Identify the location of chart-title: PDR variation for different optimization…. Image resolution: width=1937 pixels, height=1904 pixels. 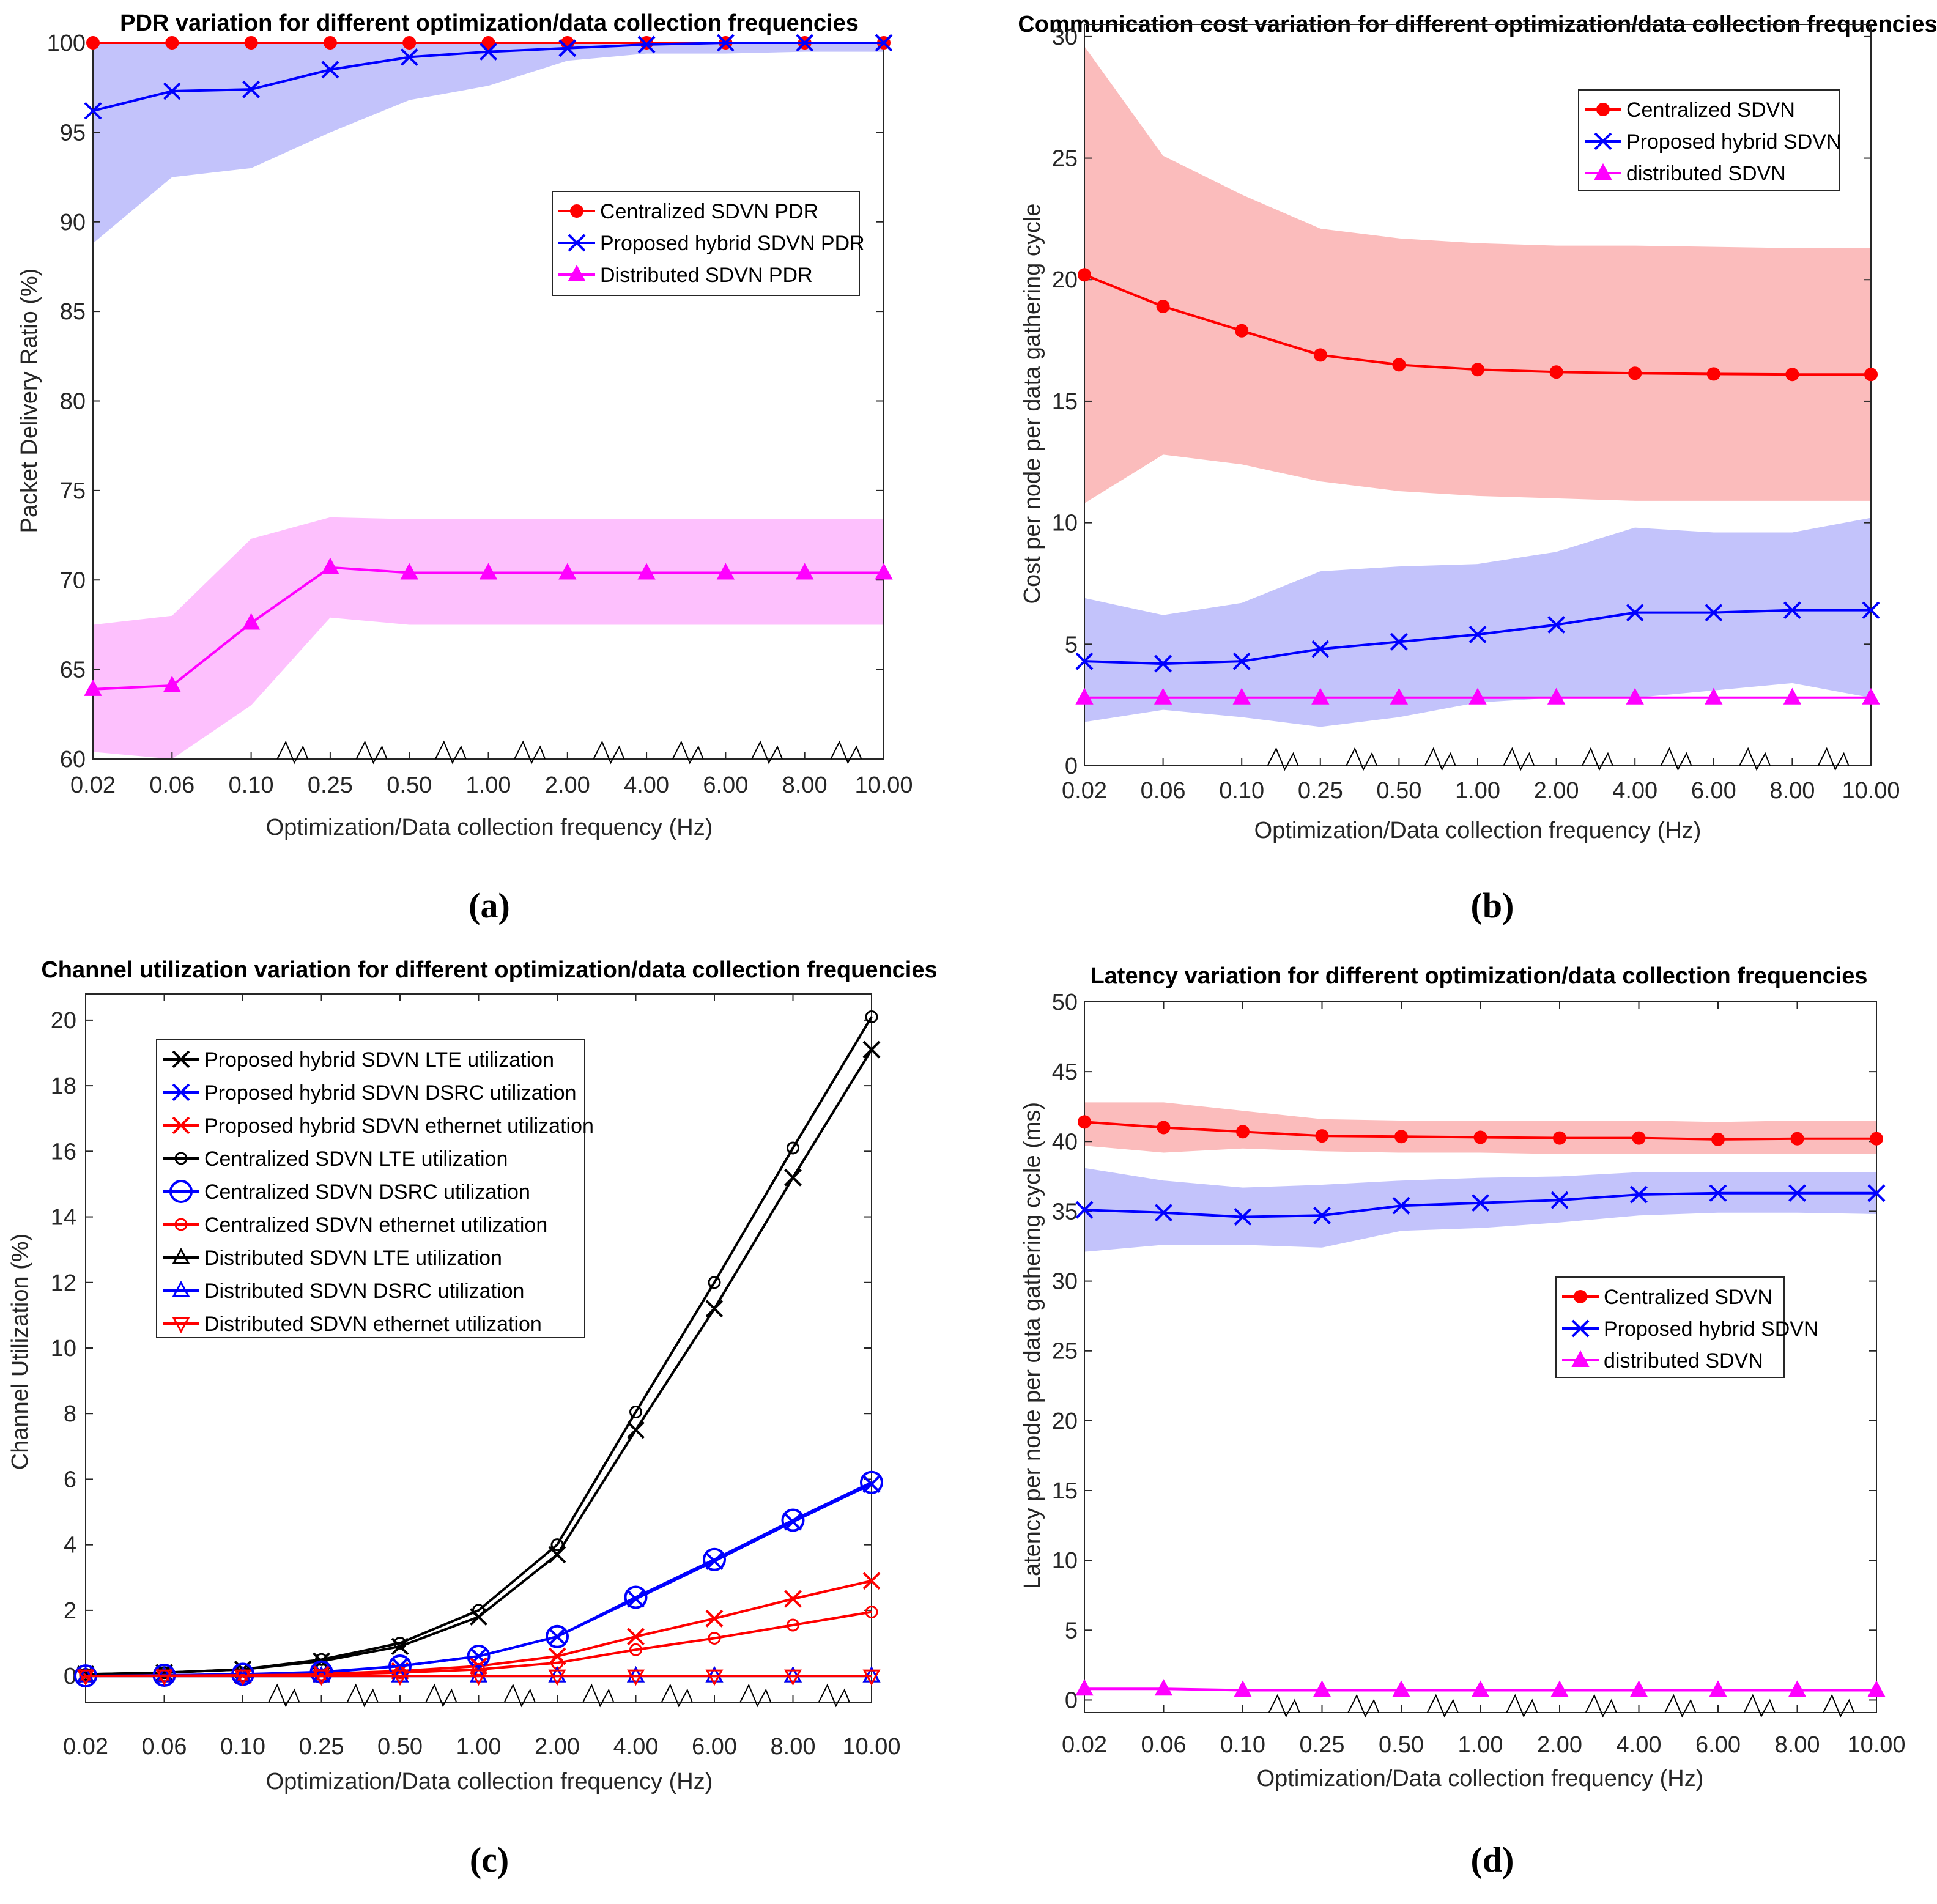
(489, 23).